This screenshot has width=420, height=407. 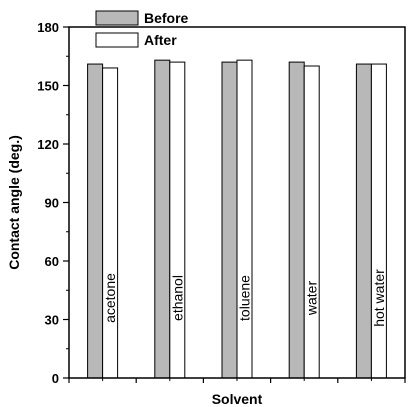 I want to click on y-axis-tick-labels: 0 30 60 90 120 150 180, so click(x=48, y=203).